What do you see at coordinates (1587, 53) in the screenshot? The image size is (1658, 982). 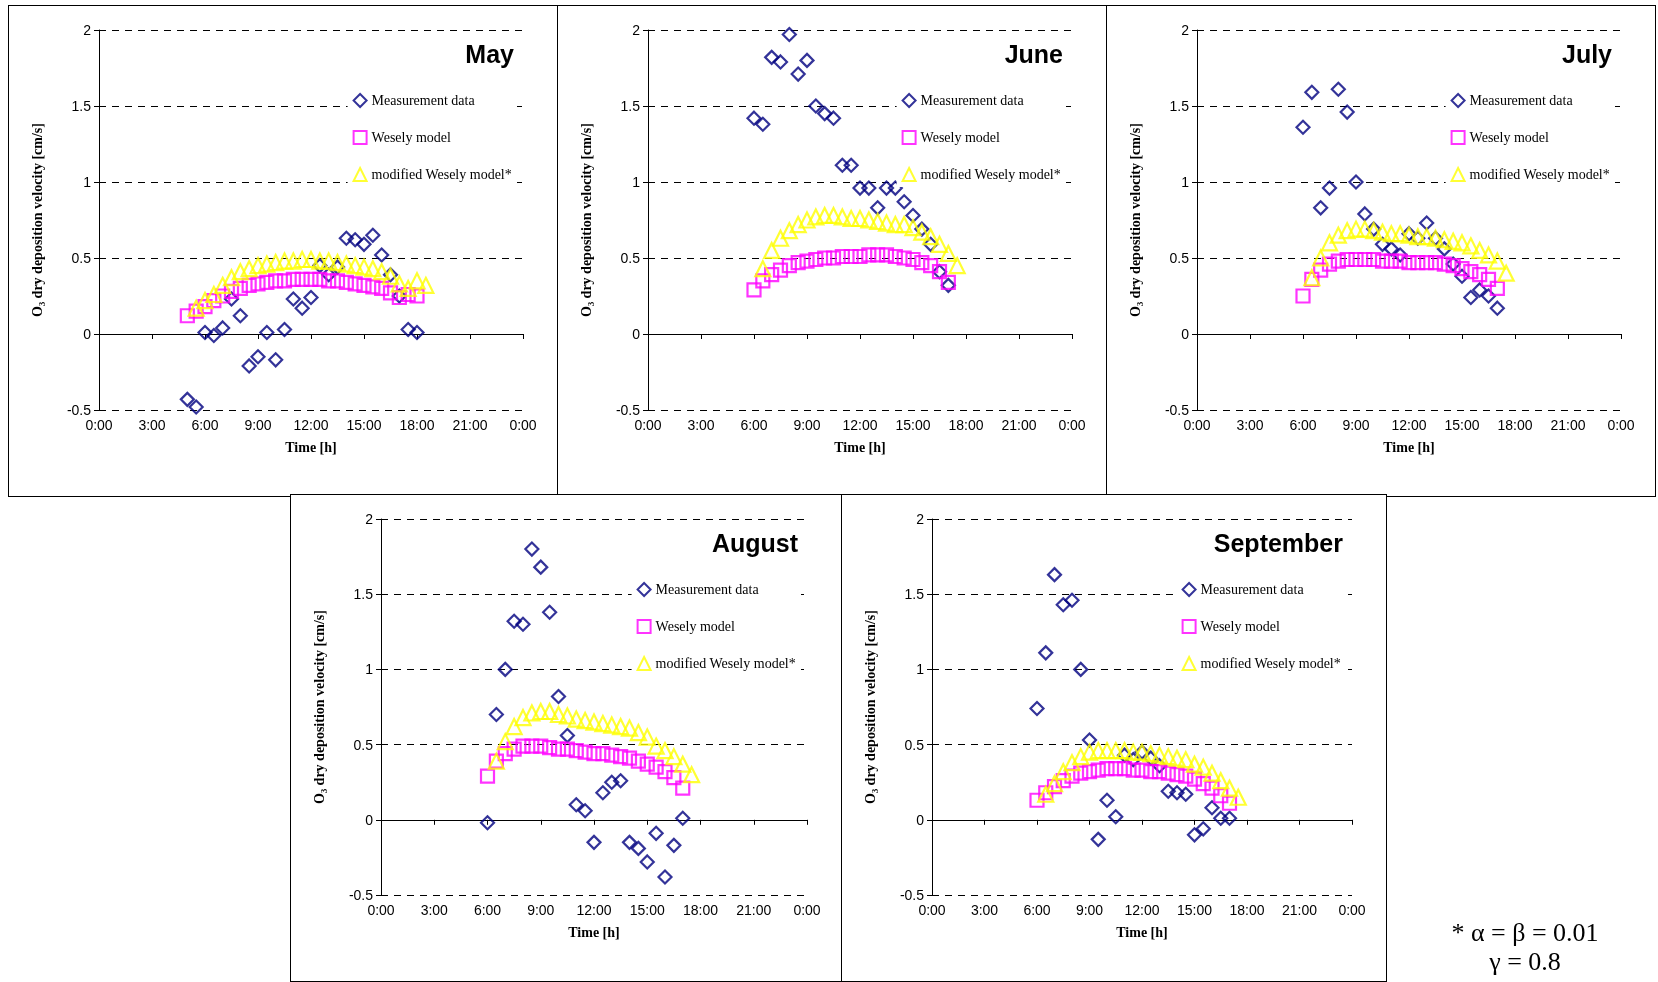 I see `chart-title: July` at bounding box center [1587, 53].